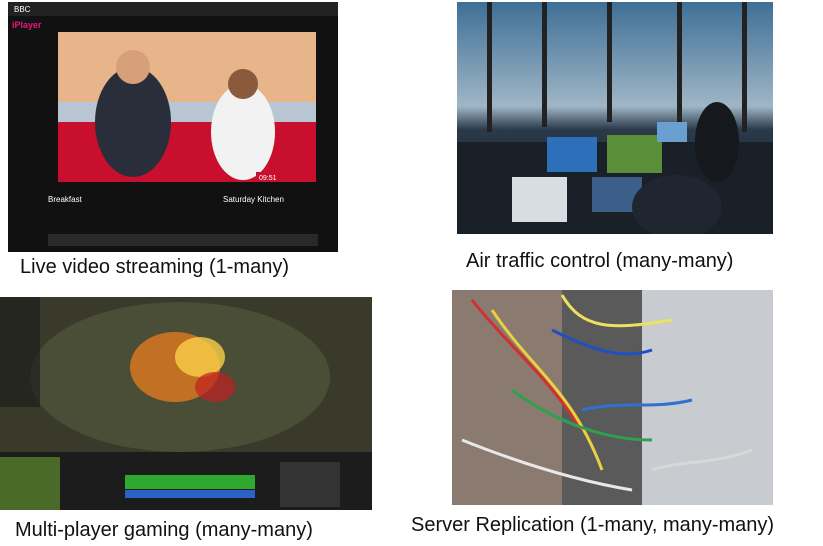  Describe the element at coordinates (154, 267) in the screenshot. I see `caption: Live video streaming (1-many)` at that location.